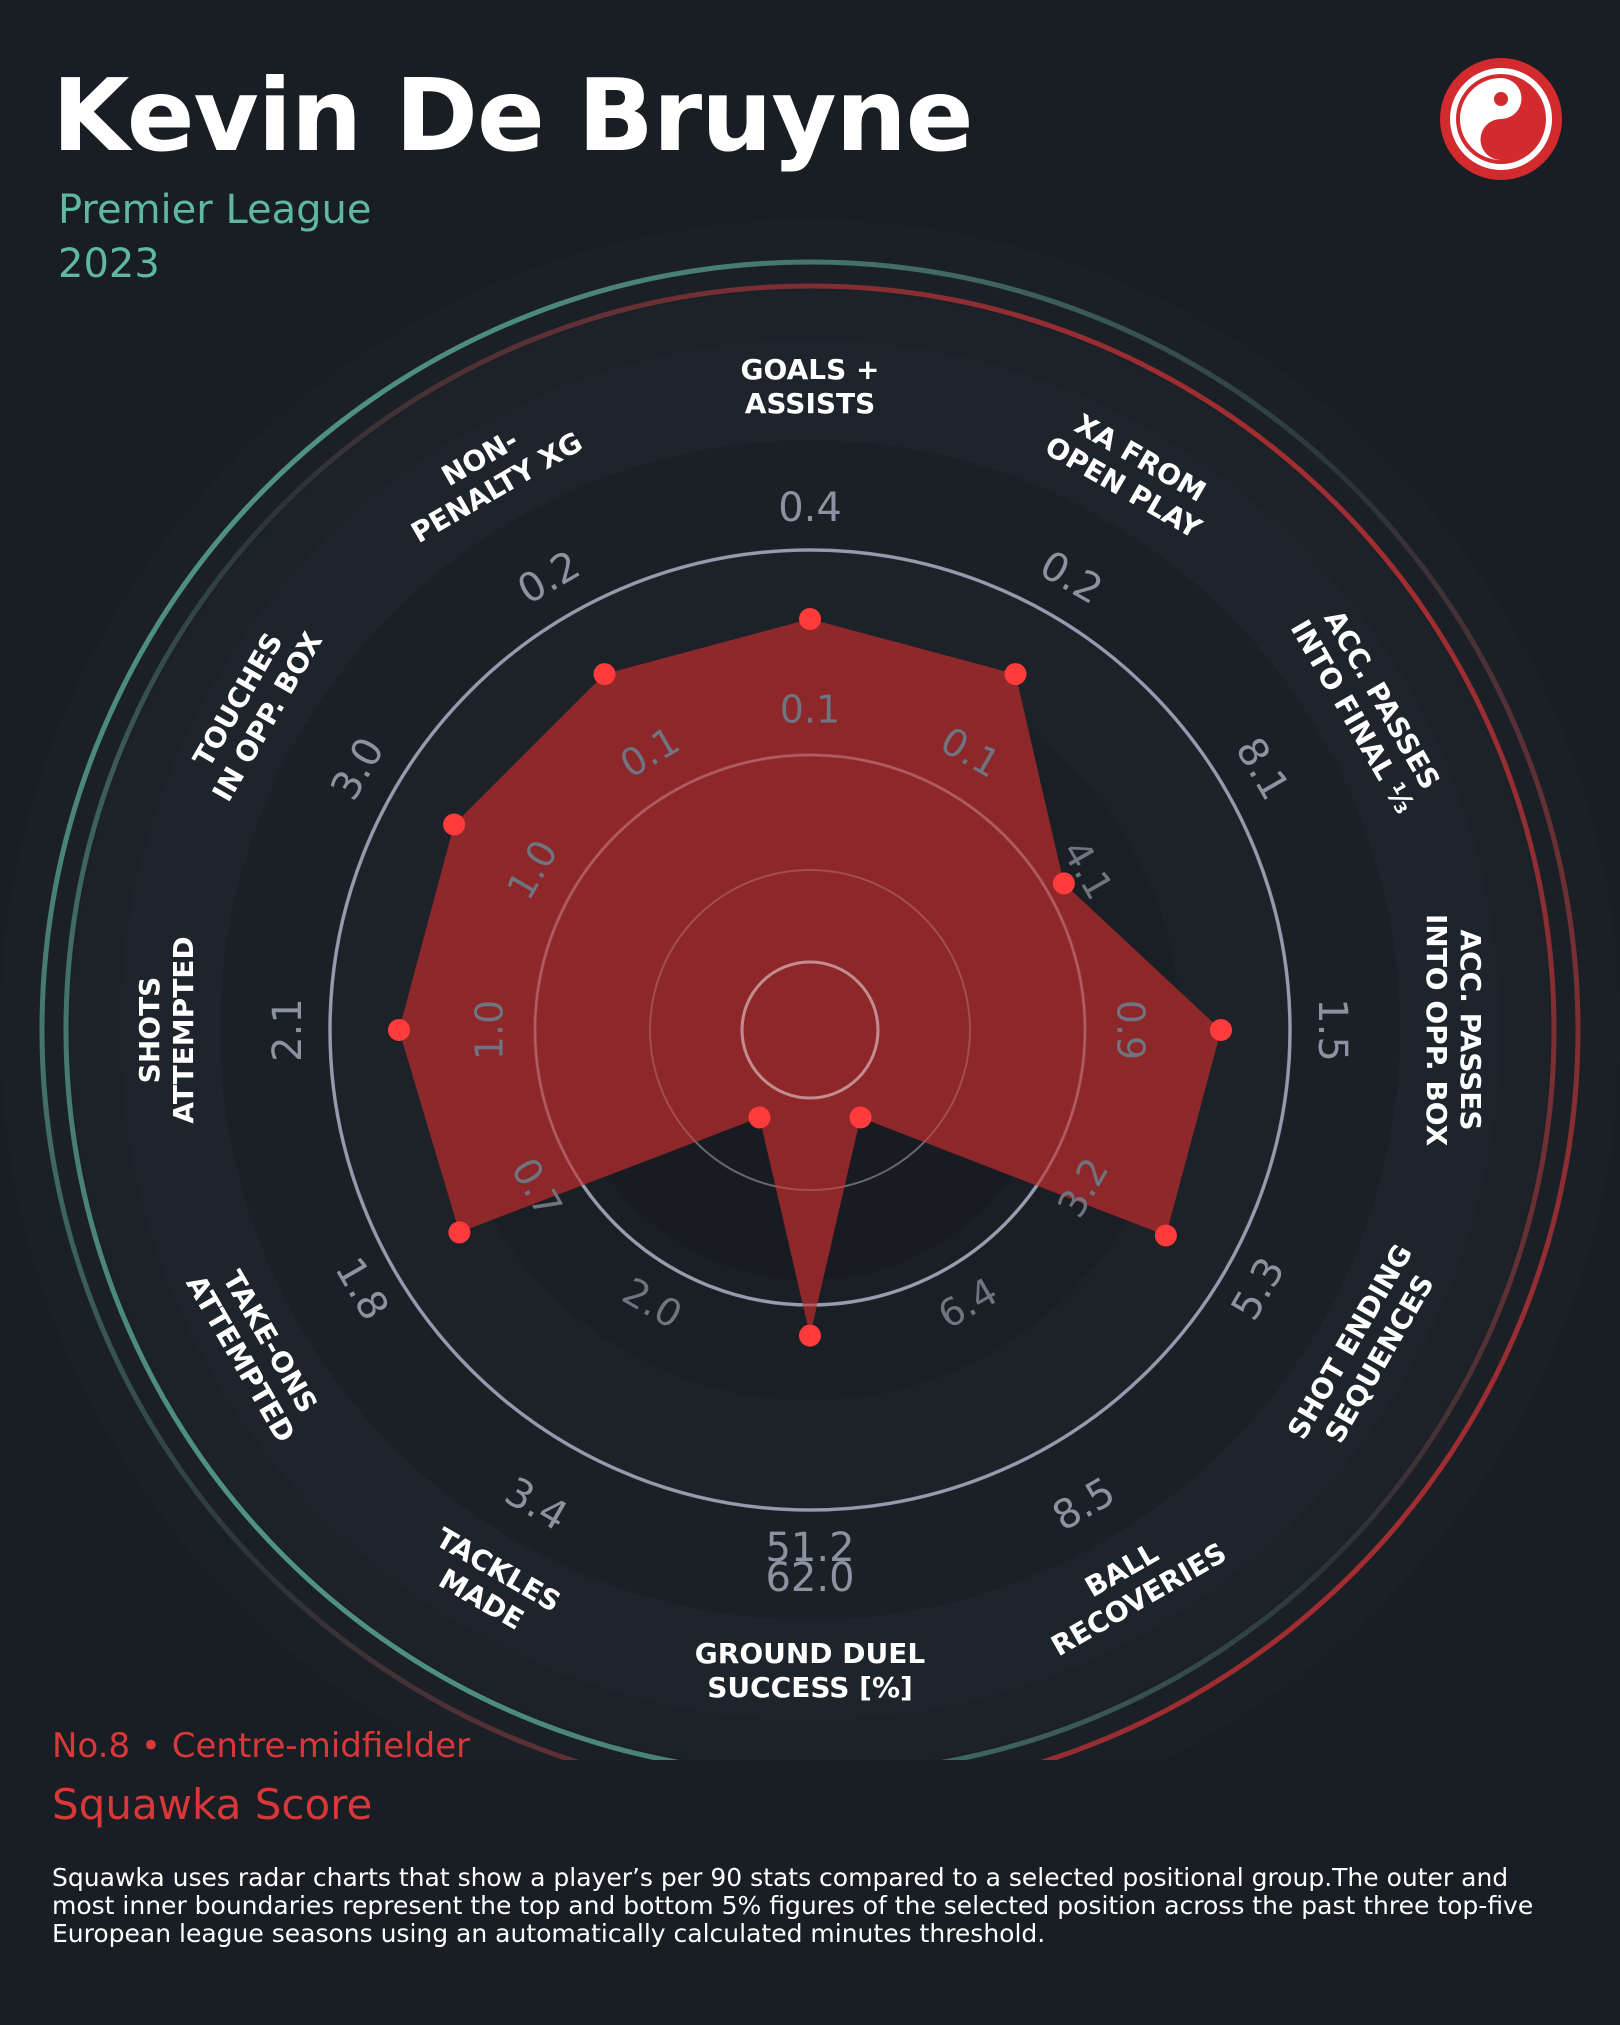 This screenshot has width=1620, height=2025. Describe the element at coordinates (183, 1029) in the screenshot. I see `metric-label: ATTEMPTED` at that location.